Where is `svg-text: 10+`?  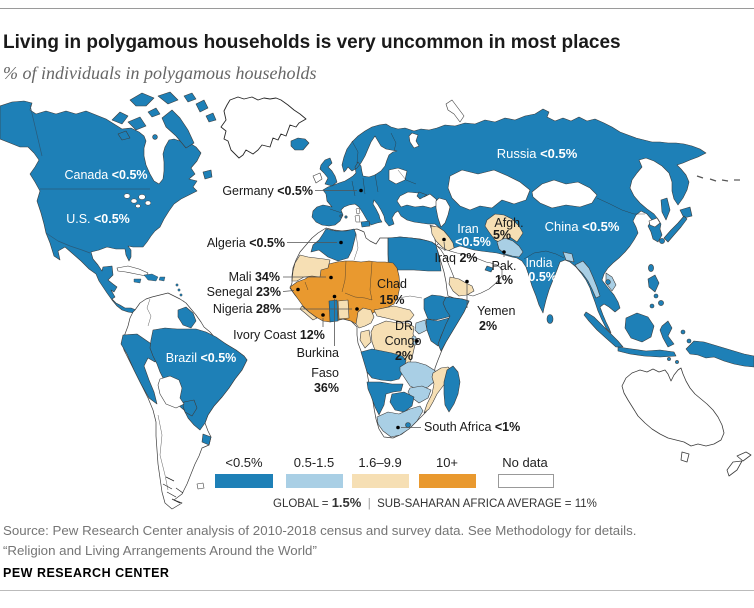
svg-text: 10+ is located at coordinates (447, 462).